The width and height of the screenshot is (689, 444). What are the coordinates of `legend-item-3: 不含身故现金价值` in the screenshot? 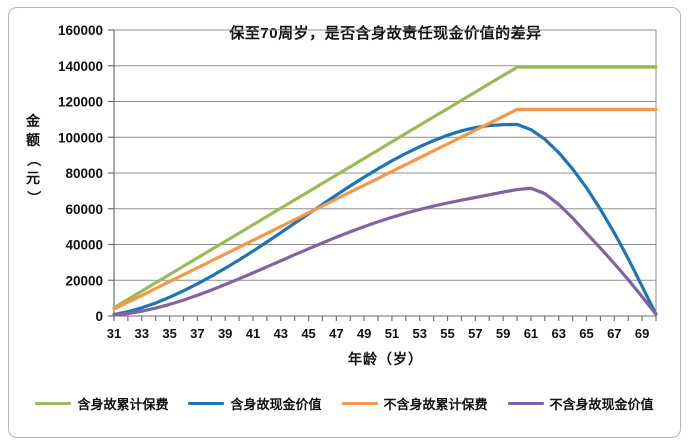 It's located at (580, 403).